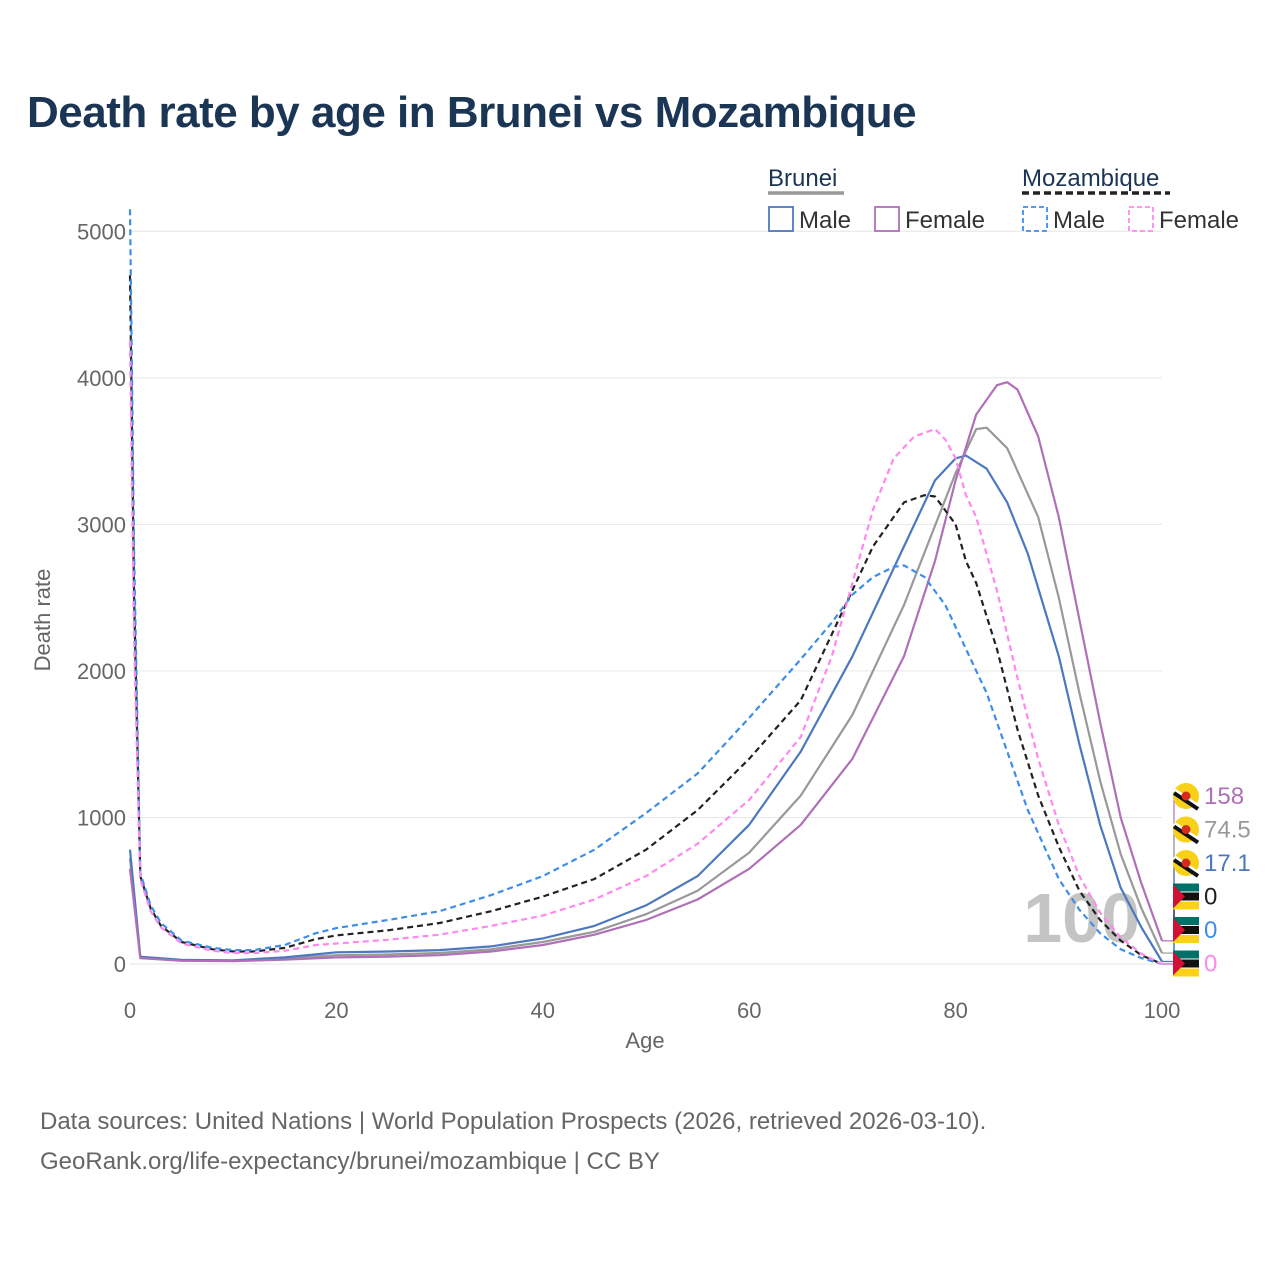 This screenshot has width=1280, height=1280. What do you see at coordinates (101, 378) in the screenshot?
I see `y-tick-label: 4000` at bounding box center [101, 378].